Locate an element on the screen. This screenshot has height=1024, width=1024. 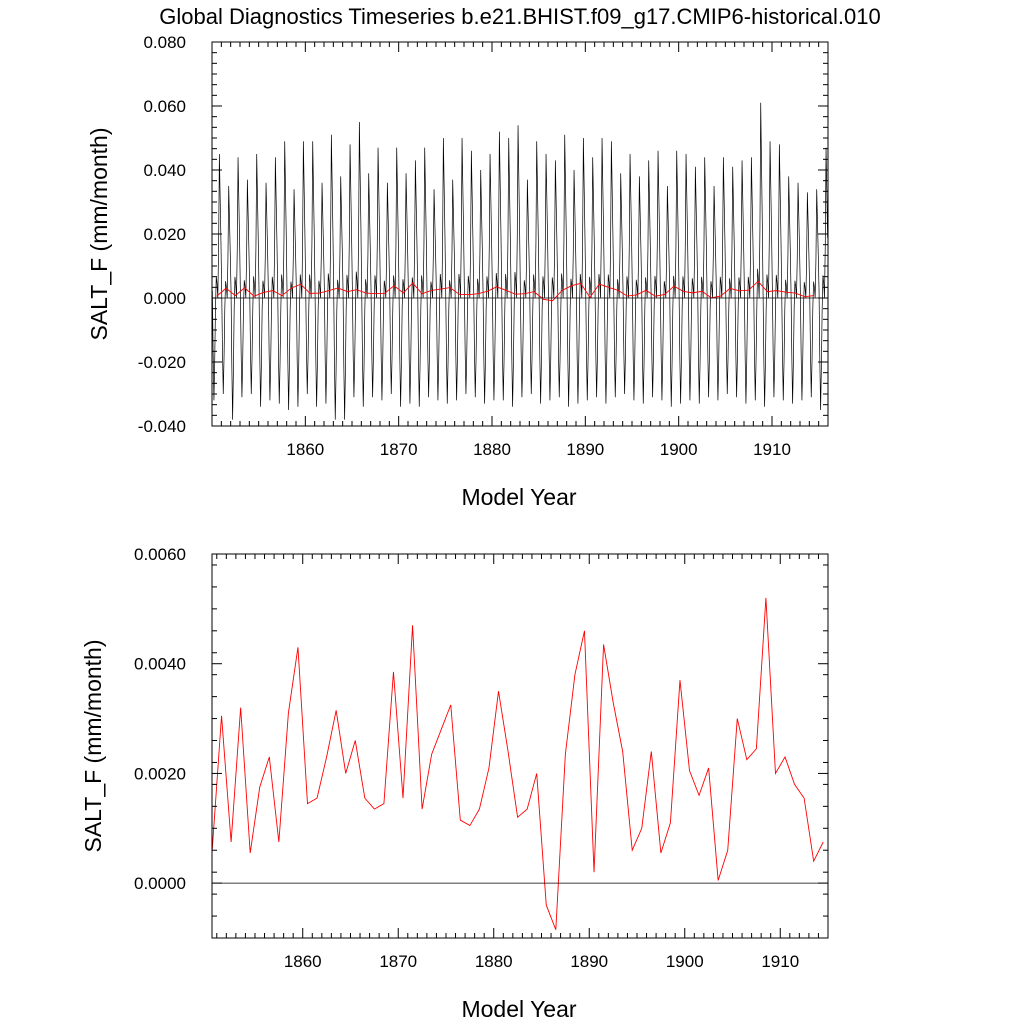
top-x-tick-label: 1890 is located at coordinates (585, 449).